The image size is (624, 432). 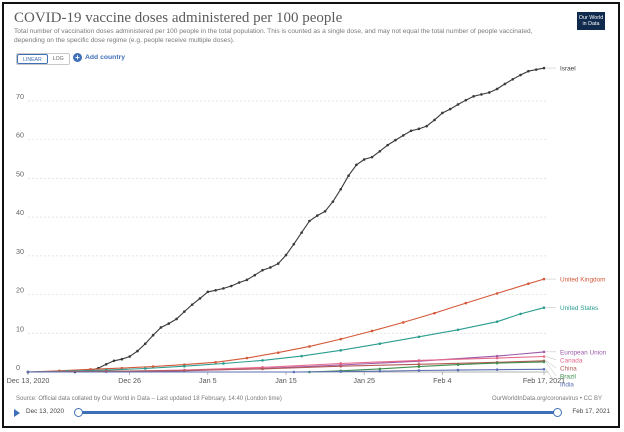 I want to click on add-country-label: Add country, so click(x=105, y=57).